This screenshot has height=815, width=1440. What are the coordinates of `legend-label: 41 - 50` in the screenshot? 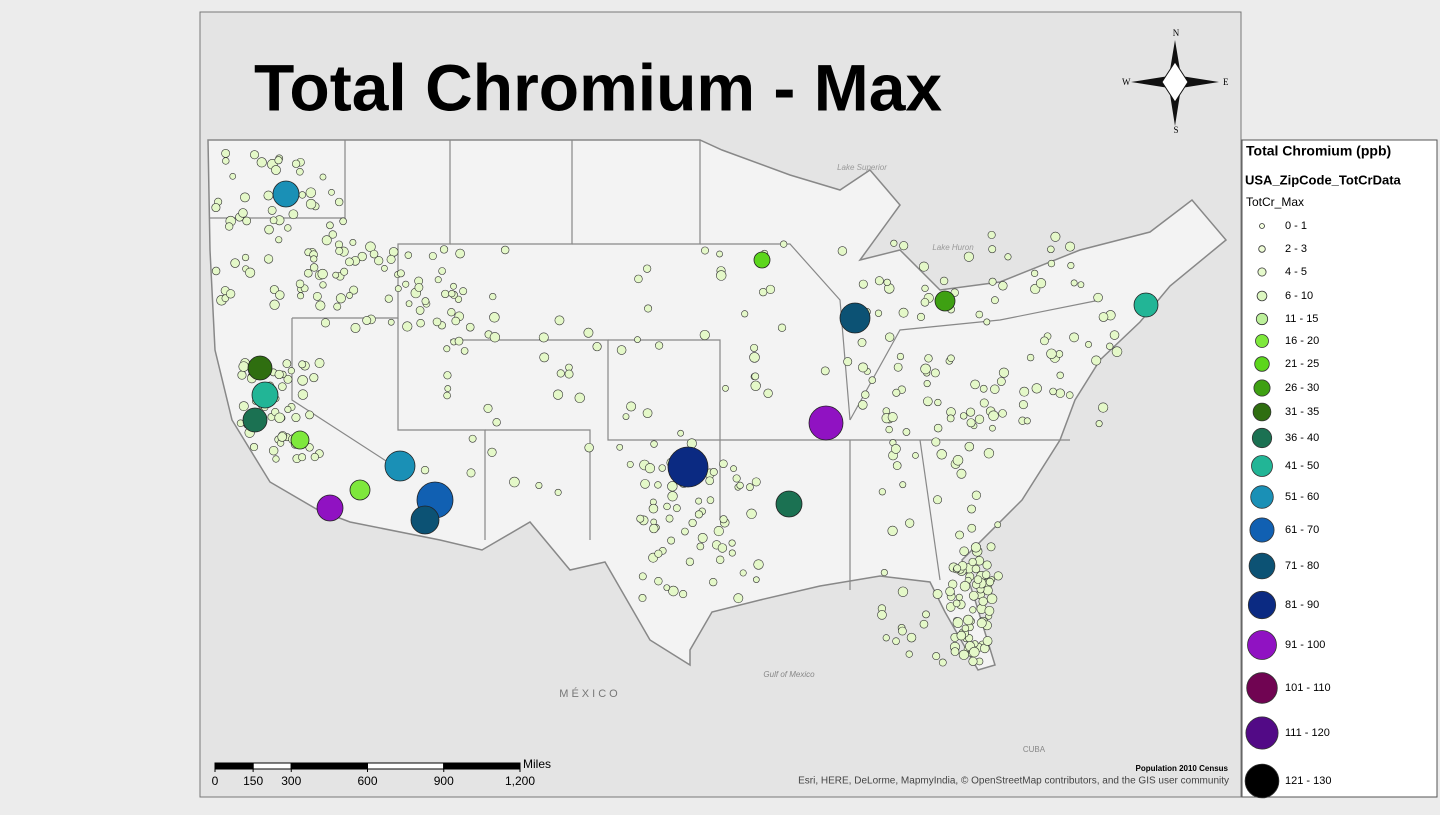 It's located at (1302, 466).